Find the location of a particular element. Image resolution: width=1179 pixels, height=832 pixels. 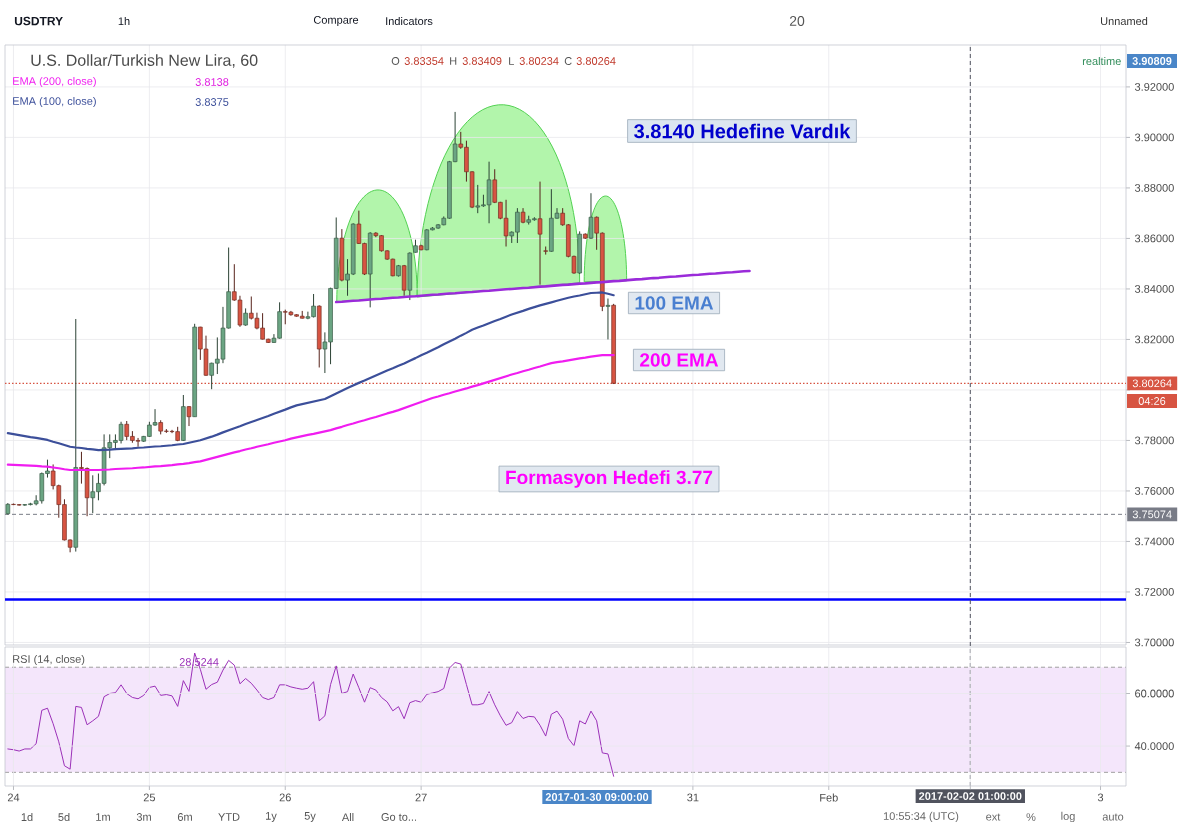

x-tick-label: 26 is located at coordinates (285, 797).